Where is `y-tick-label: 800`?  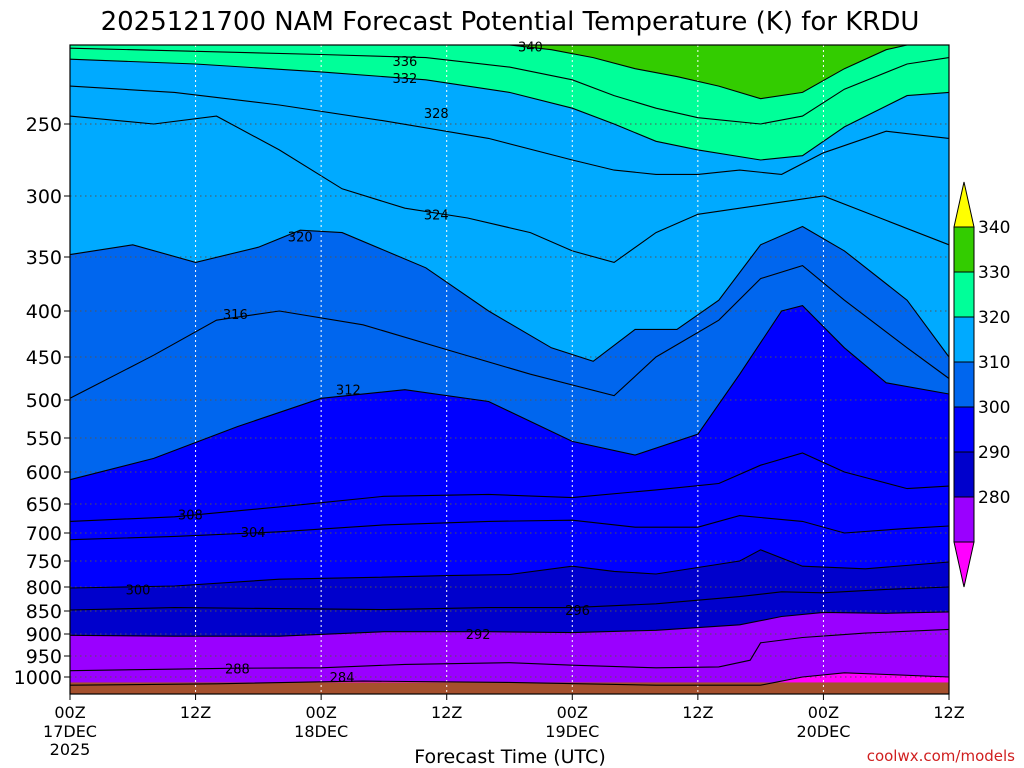 y-tick-label: 800 is located at coordinates (44, 588).